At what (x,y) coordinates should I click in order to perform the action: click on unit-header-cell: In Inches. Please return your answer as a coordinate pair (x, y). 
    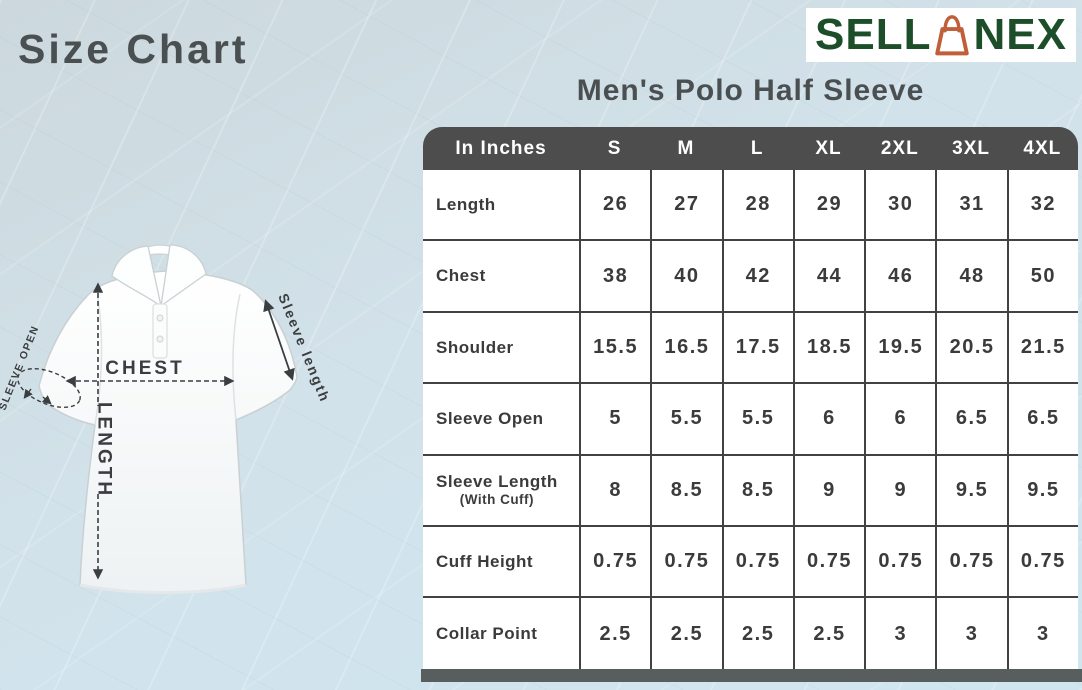
    Looking at the image, I should click on (501, 148).